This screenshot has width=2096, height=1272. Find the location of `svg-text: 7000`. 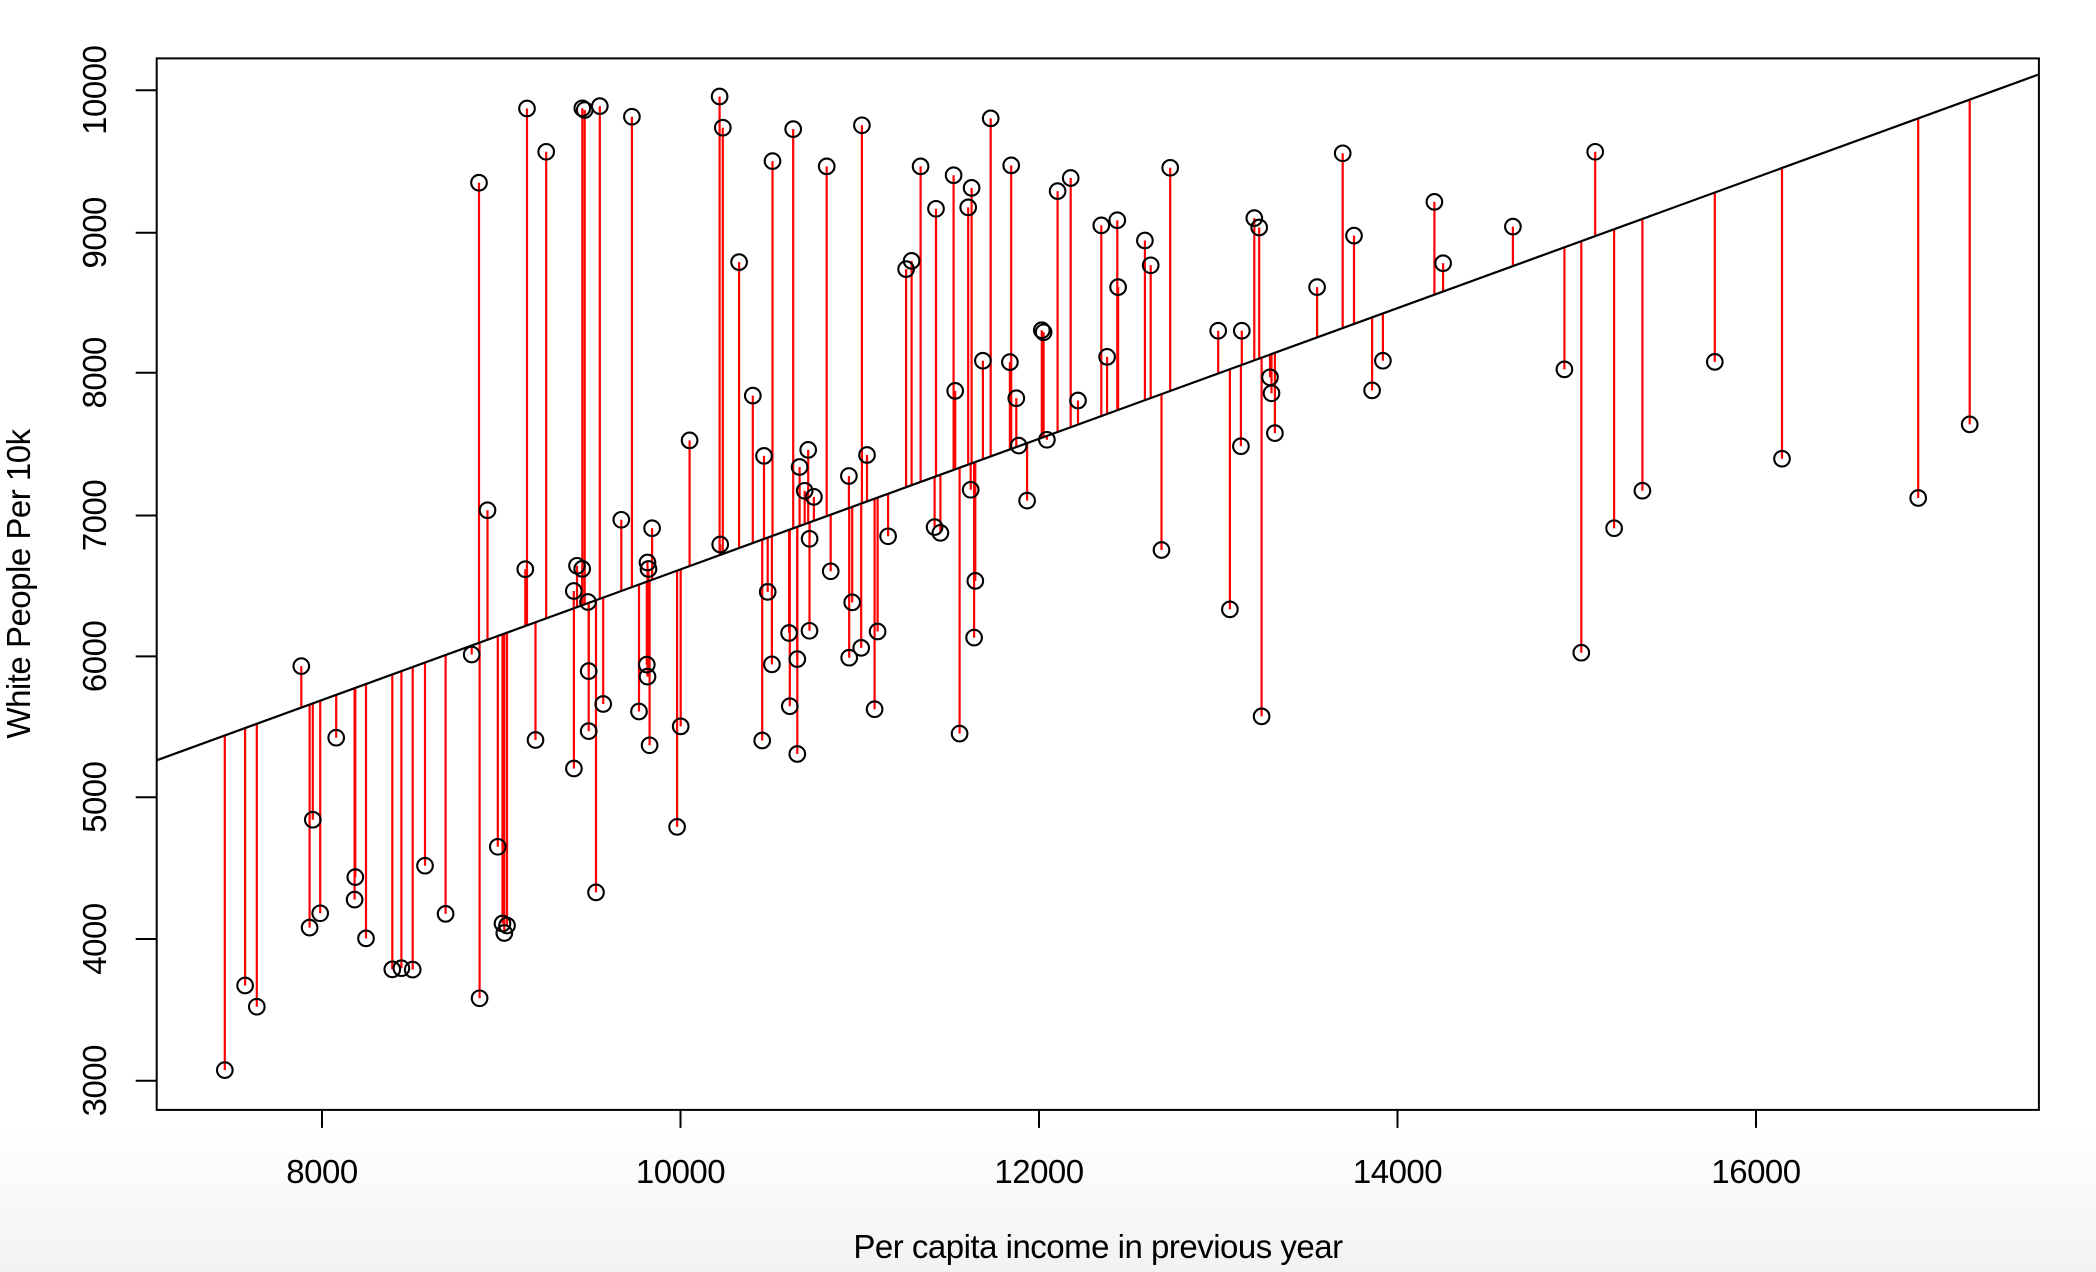

svg-text: 7000 is located at coordinates (94, 516).